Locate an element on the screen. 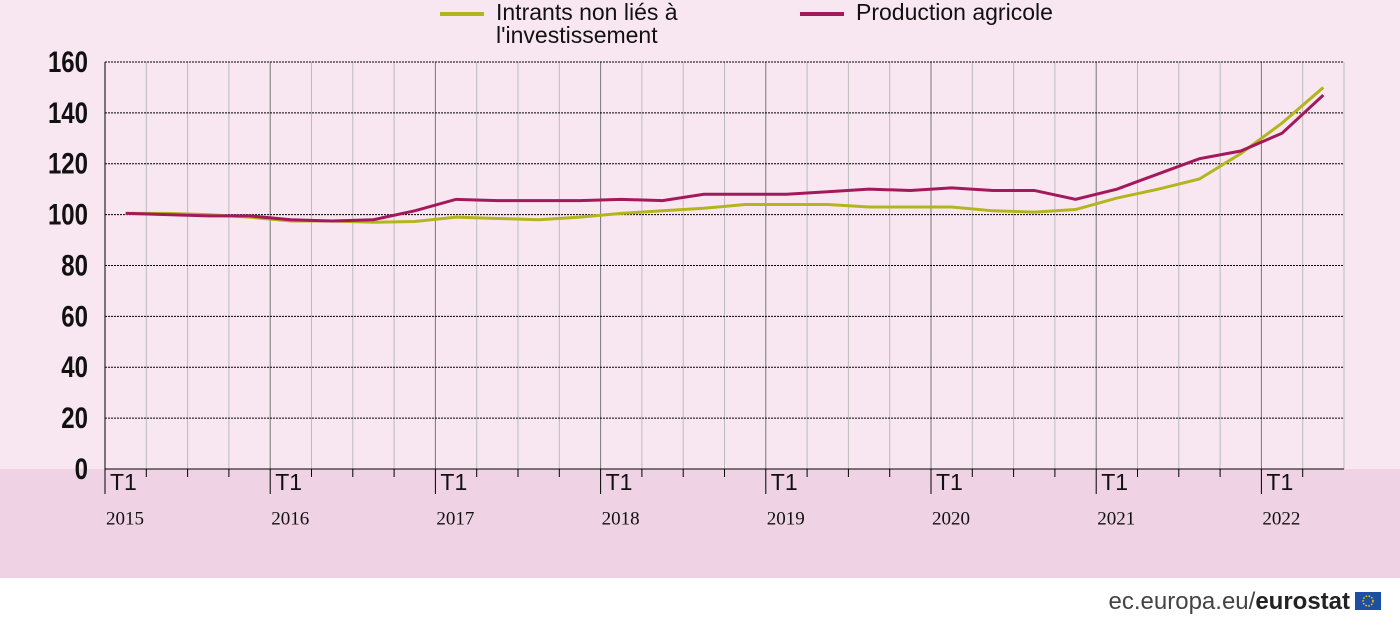 The width and height of the screenshot is (1400, 625). y-tick-label: 60 is located at coordinates (74, 316).